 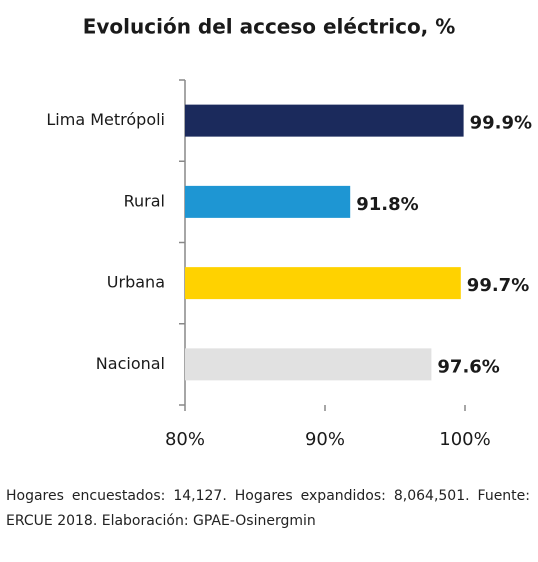 What do you see at coordinates (464, 439) in the screenshot?
I see `x-tick-label: 100%` at bounding box center [464, 439].